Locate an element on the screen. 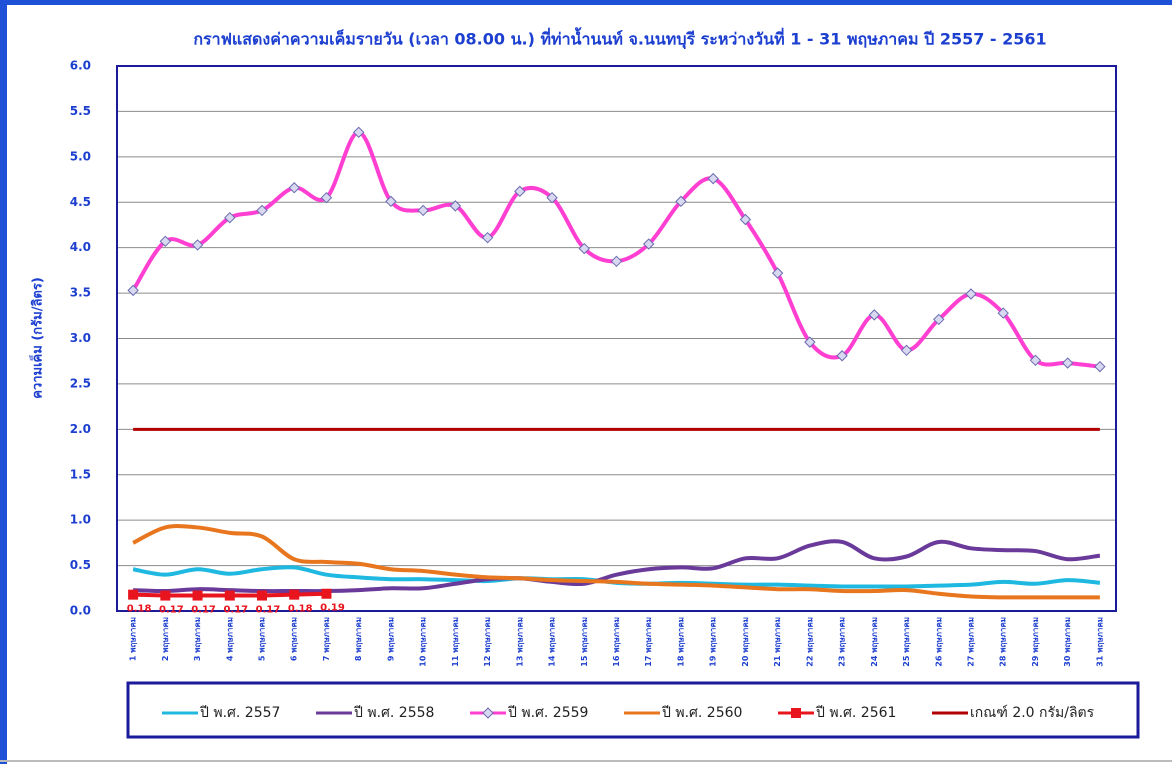 The height and width of the screenshot is (764, 1172). legend-label: ปี พ.ศ. 2561 is located at coordinates (856, 713).